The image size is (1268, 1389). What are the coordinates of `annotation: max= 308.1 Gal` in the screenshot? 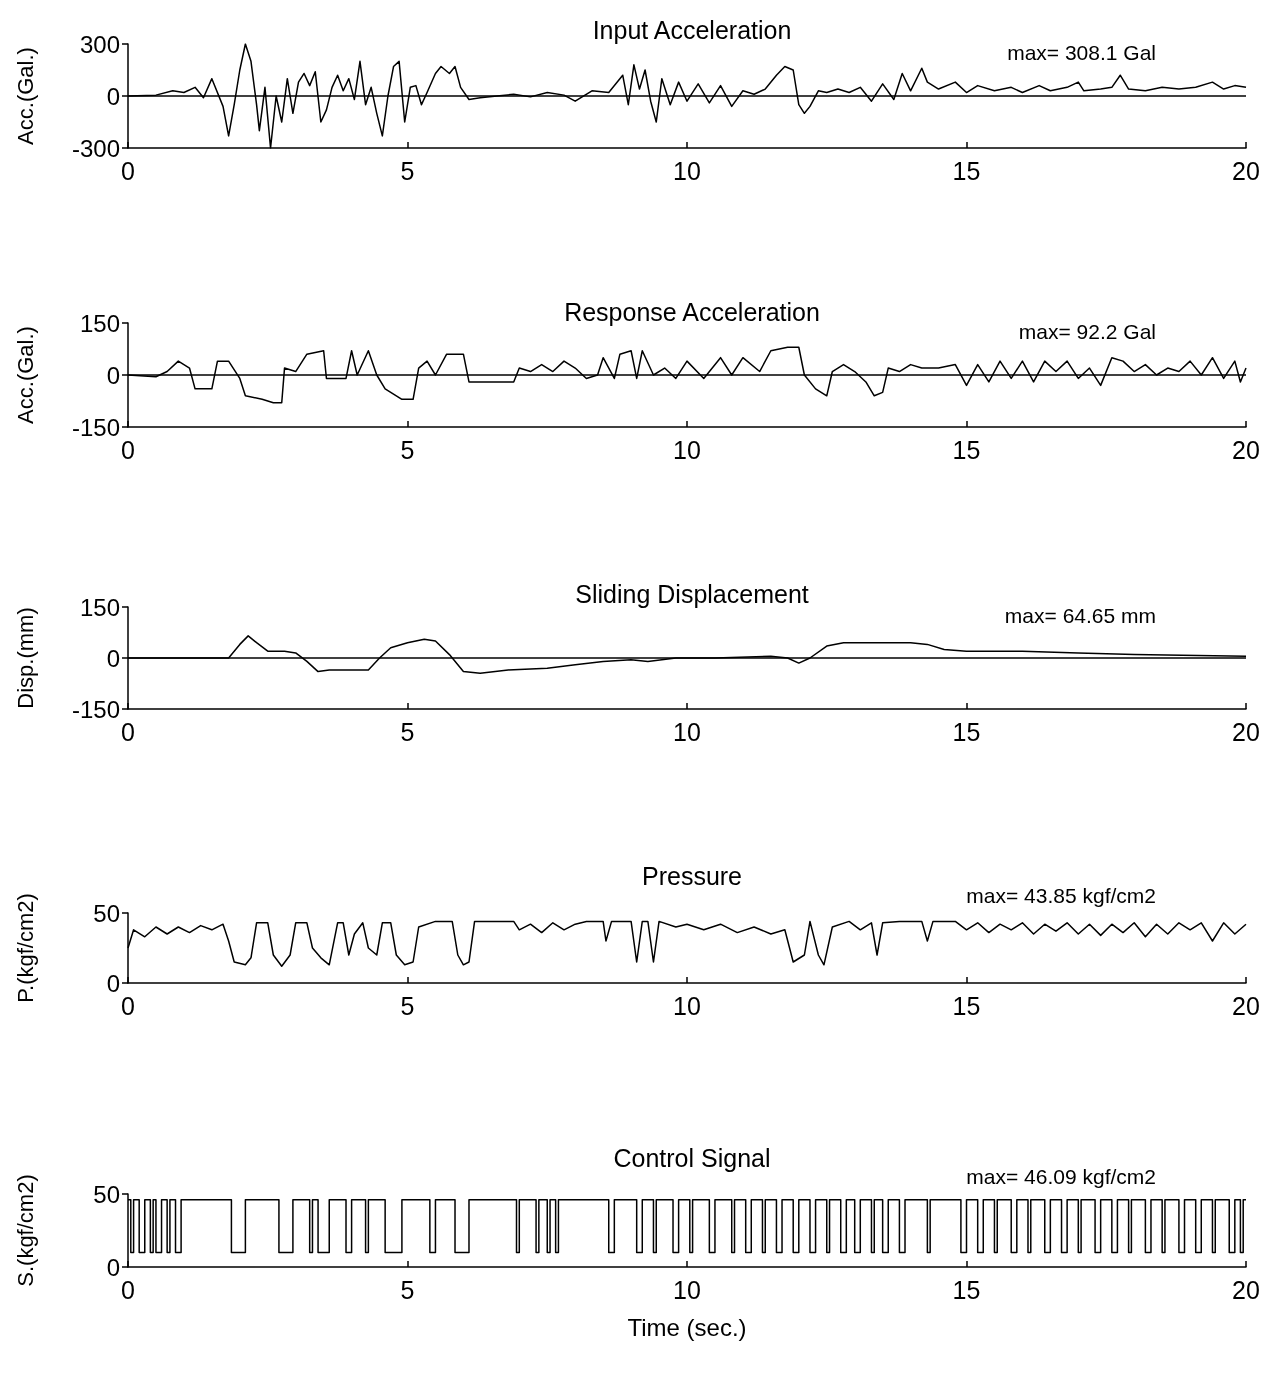 It's located at (1082, 52).